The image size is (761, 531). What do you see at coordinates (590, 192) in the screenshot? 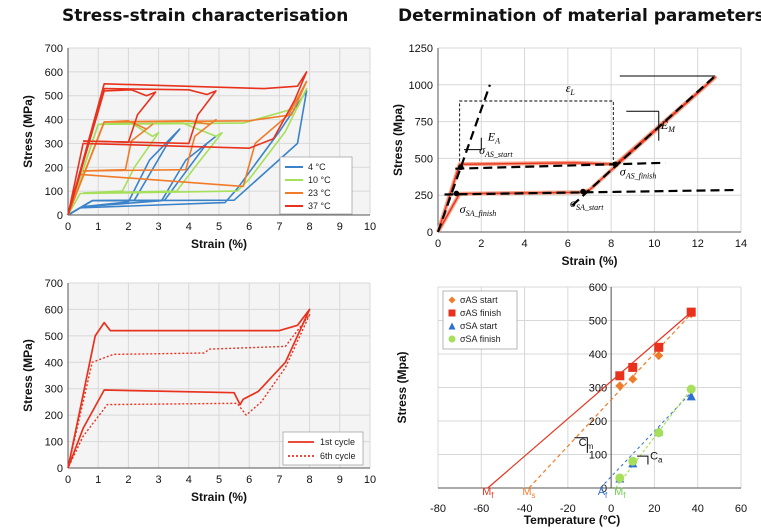
I see `lower-plateau-line` at bounding box center [590, 192].